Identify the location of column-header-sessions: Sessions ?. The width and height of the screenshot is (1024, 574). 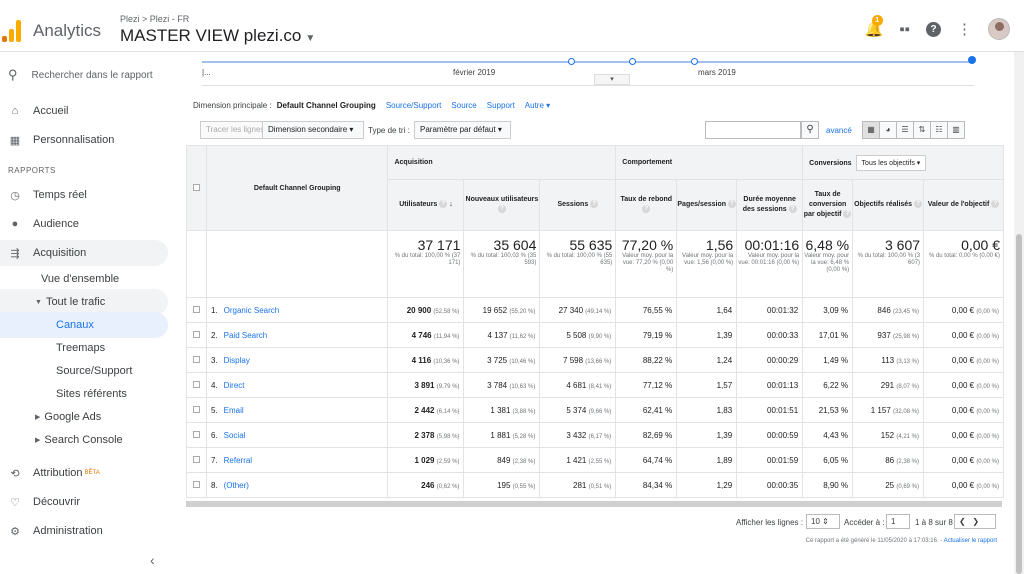
(578, 205).